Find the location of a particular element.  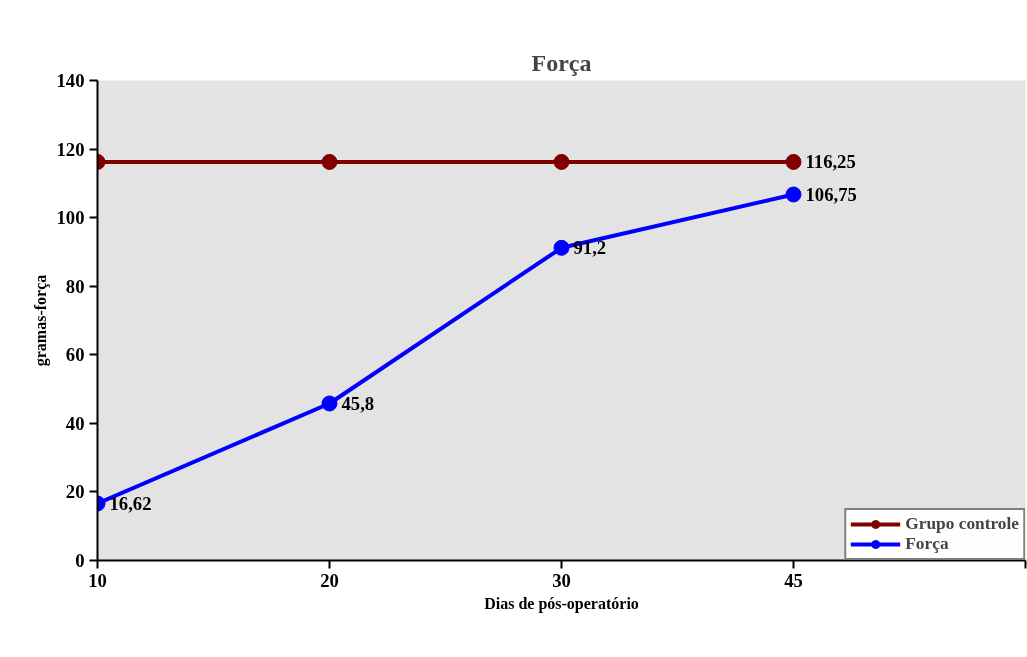

y-tick-label: 140 is located at coordinates (70, 80).